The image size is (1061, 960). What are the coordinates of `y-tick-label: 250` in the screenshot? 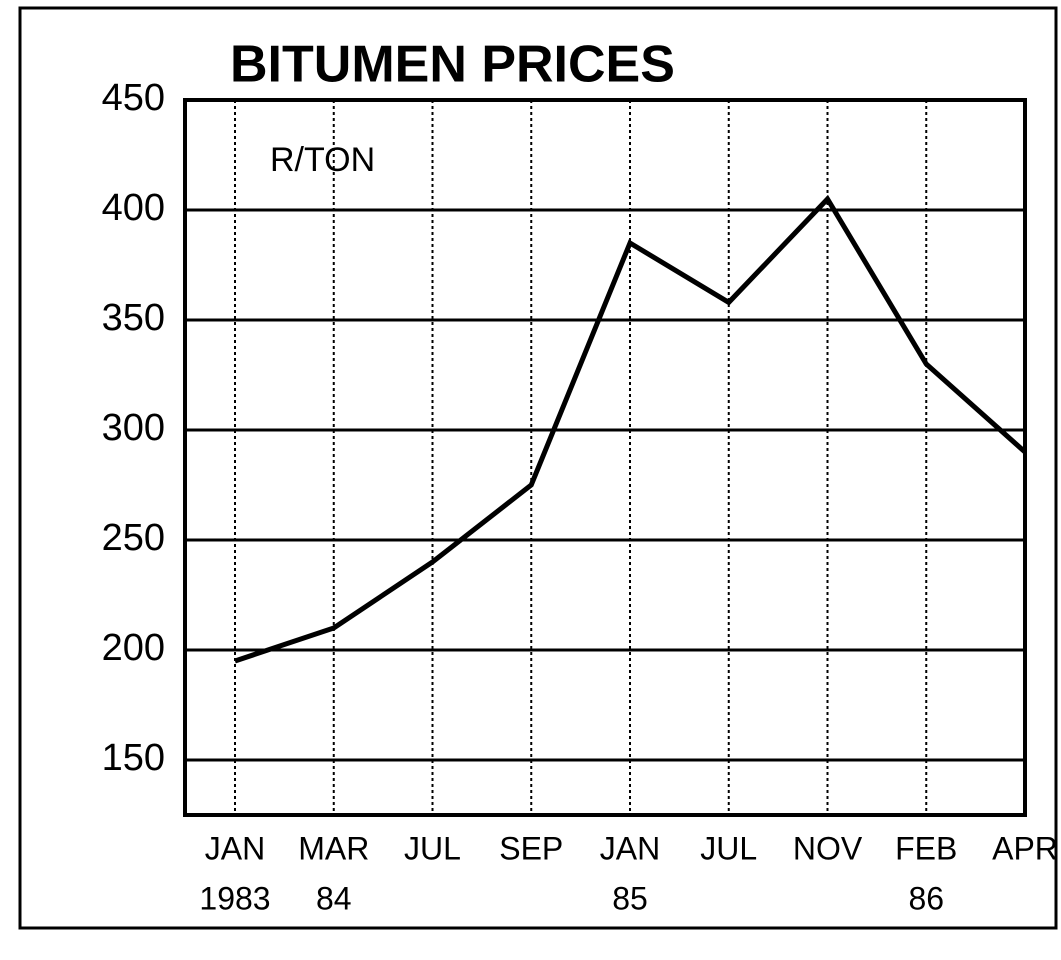 It's located at (133, 538).